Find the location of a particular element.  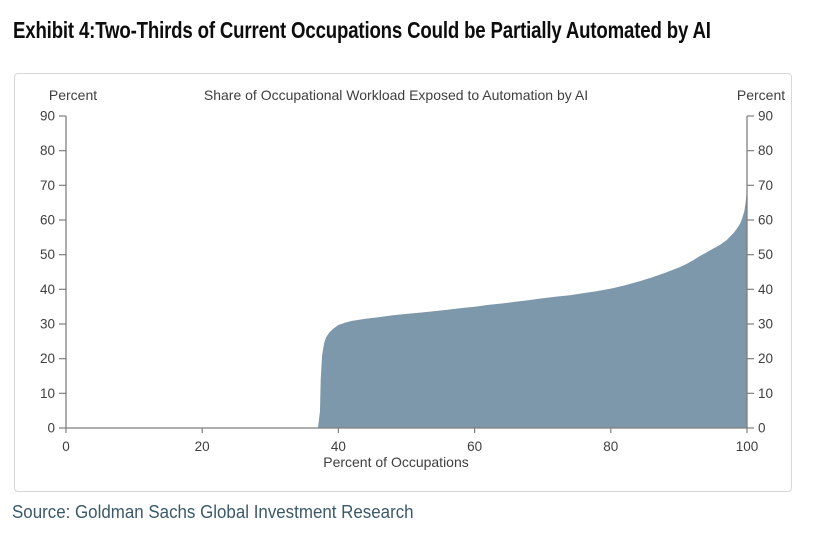

y-tick-label-left: 70 is located at coordinates (47, 185).